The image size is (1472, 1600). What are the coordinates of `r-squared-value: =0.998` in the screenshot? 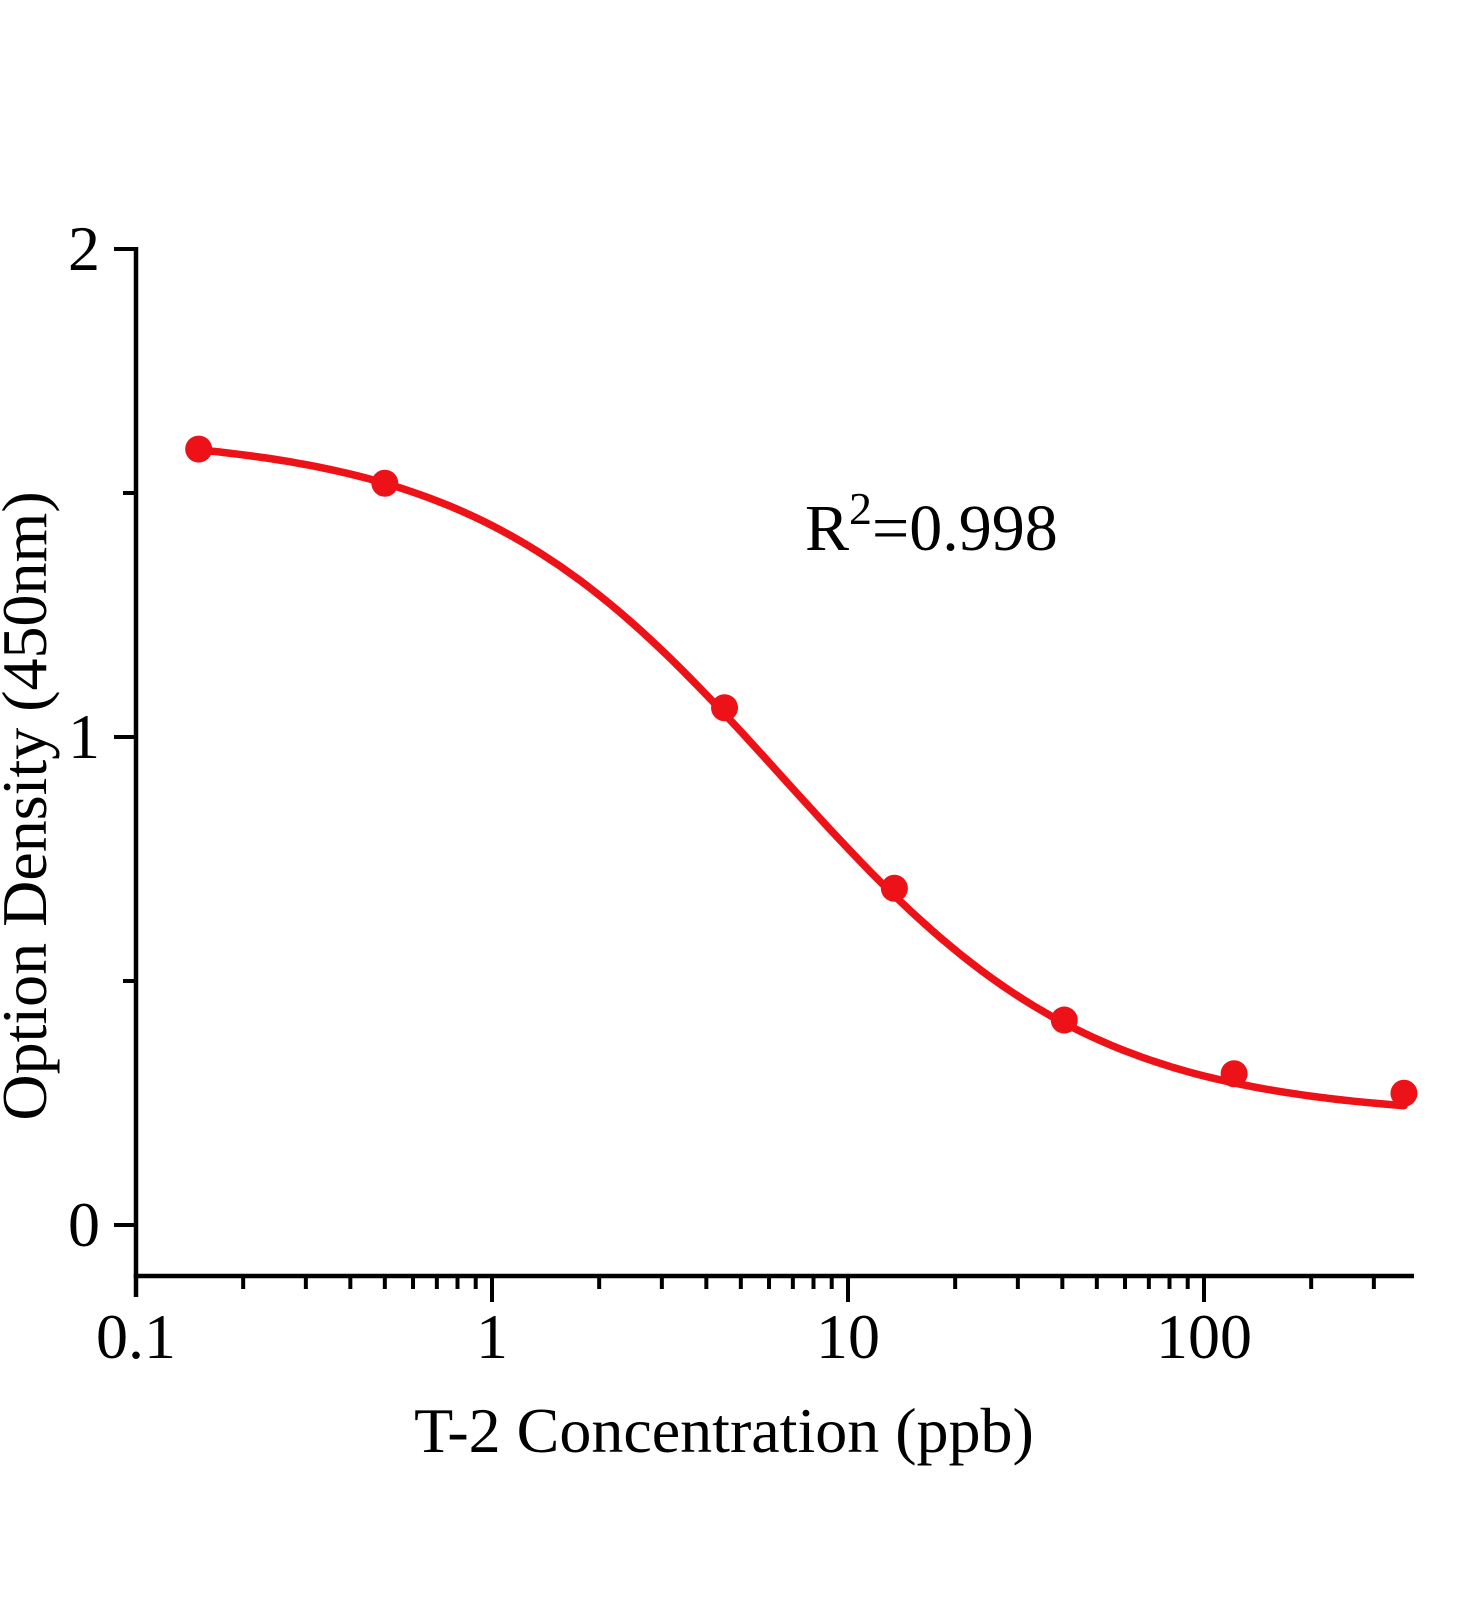 It's located at (965, 528).